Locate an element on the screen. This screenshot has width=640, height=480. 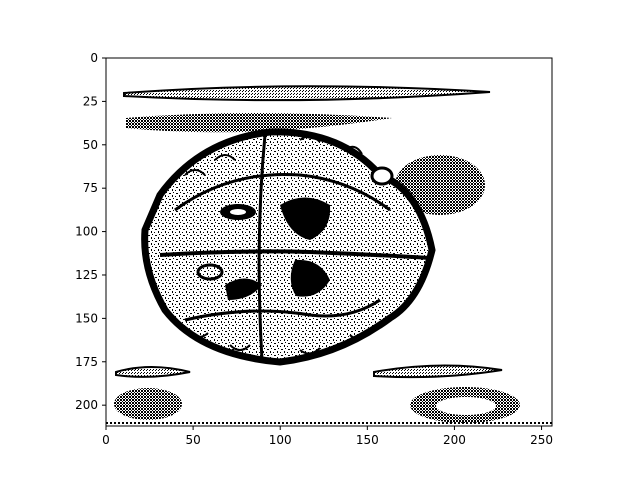
y-axis: 0 25 50 75 100 125 150 175 200 is located at coordinates (90, 231).